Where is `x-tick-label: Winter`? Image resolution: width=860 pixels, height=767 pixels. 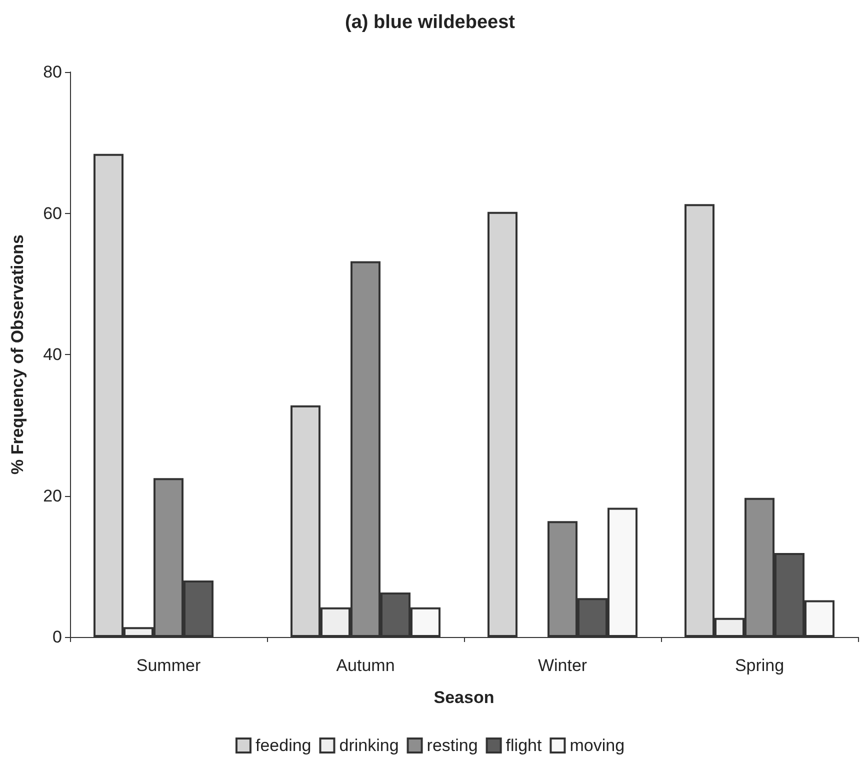
x-tick-label: Winter is located at coordinates (563, 665).